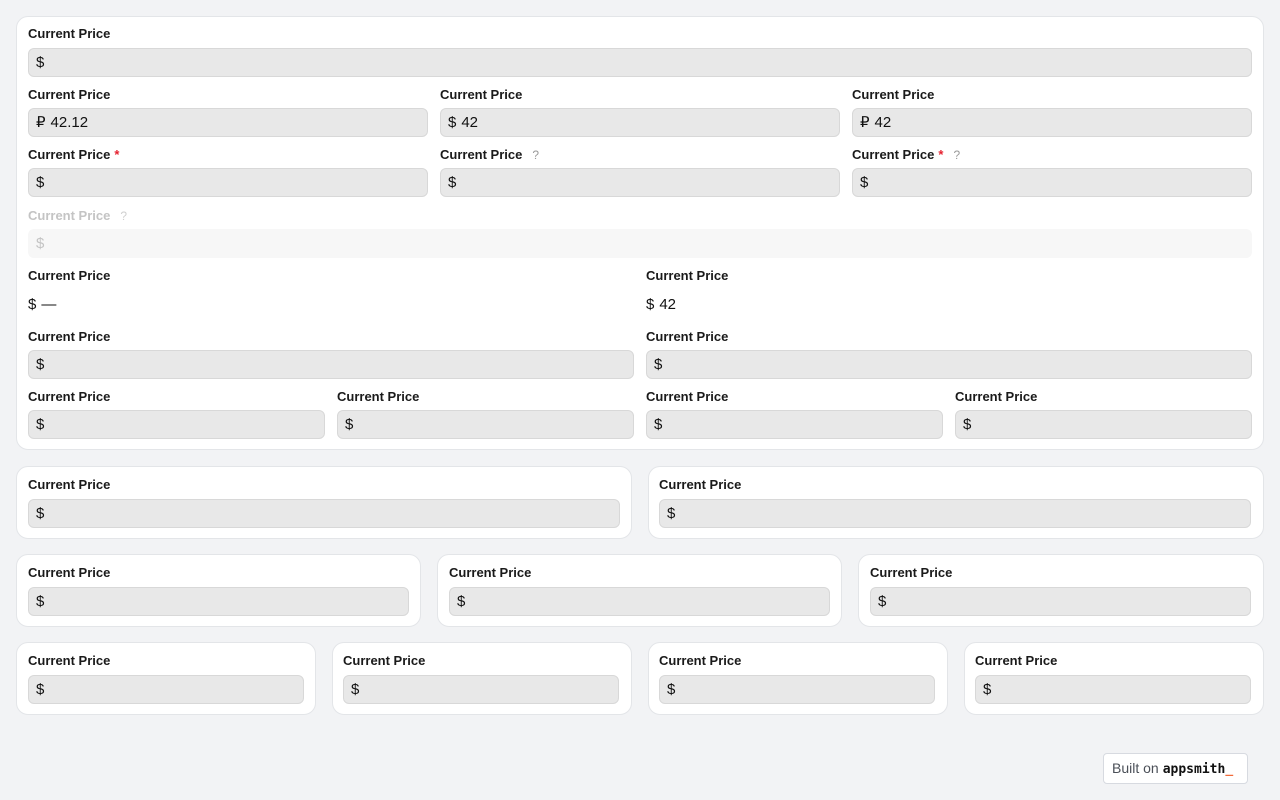 This screenshot has width=1280, height=800. I want to click on field-label: Current Price *, so click(73, 154).